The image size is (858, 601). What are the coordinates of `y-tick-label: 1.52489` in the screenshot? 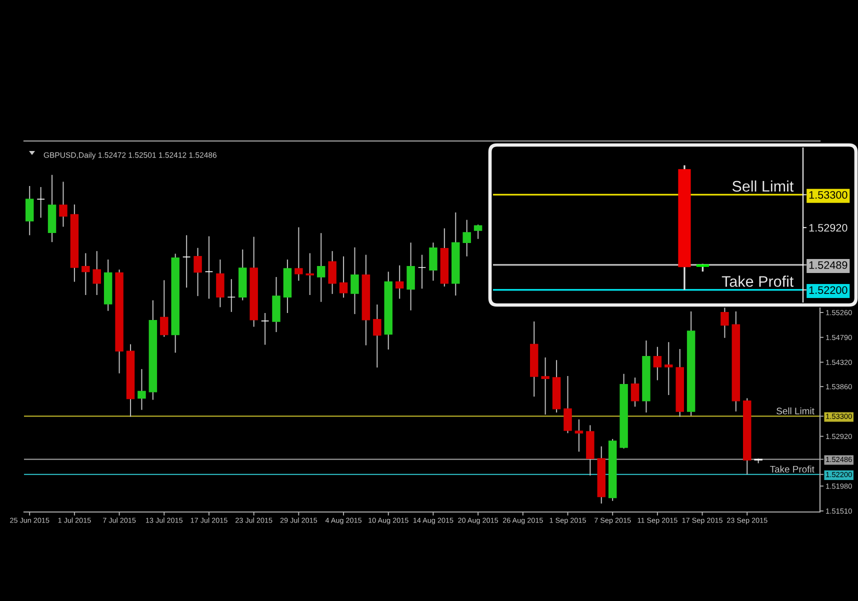 It's located at (828, 265).